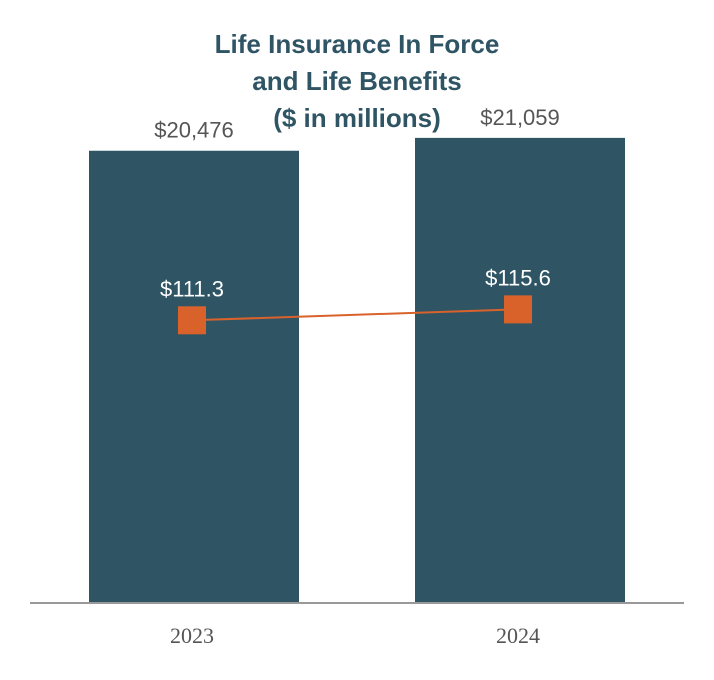  Describe the element at coordinates (194, 130) in the screenshot. I see `bar-value-label-2023: $20,476` at that location.